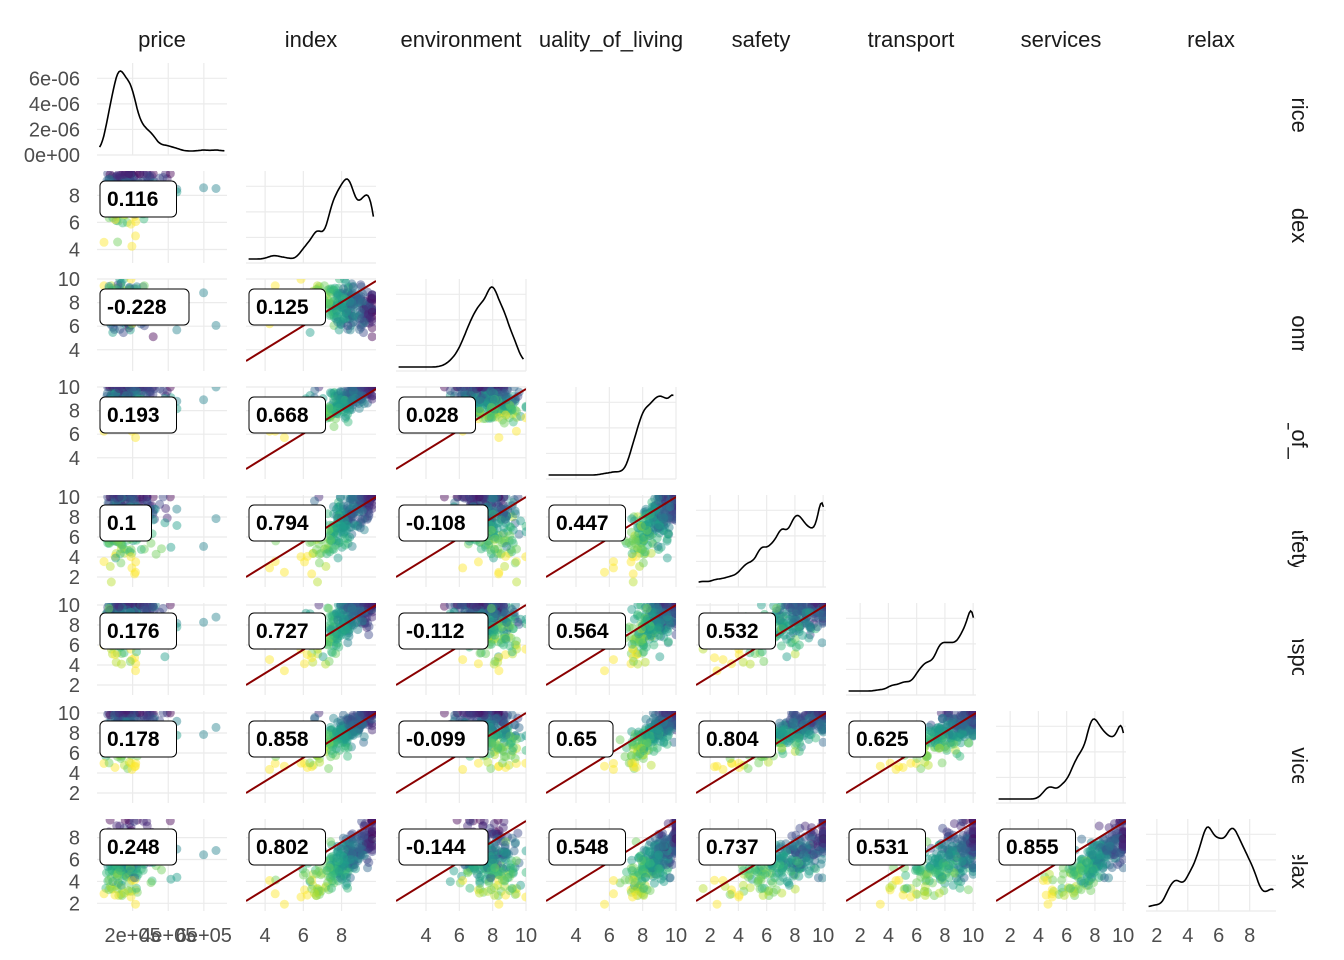 This screenshot has height=960, width=1344. What do you see at coordinates (162, 39) in the screenshot?
I see `column-strip-price: price` at bounding box center [162, 39].